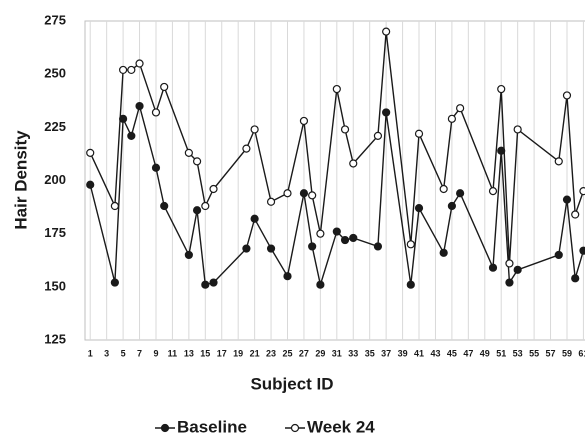  Describe the element at coordinates (567, 353) in the screenshot. I see `x-tick-label: 59` at that location.